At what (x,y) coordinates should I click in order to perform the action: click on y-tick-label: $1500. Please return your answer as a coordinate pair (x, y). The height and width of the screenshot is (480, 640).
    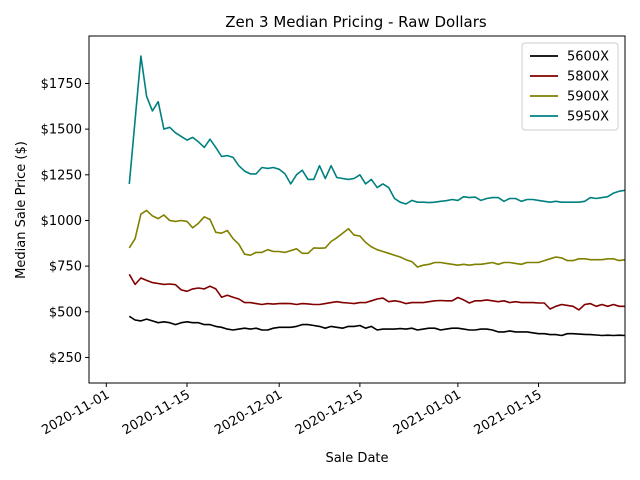
    Looking at the image, I should click on (61, 130).